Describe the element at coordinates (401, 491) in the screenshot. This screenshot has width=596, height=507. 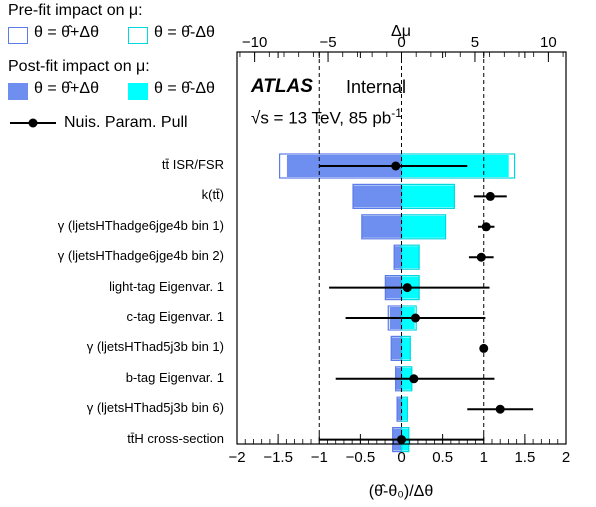
I see `bottom-axis-title: (θ̂-θ₀)/Δθ` at that location.